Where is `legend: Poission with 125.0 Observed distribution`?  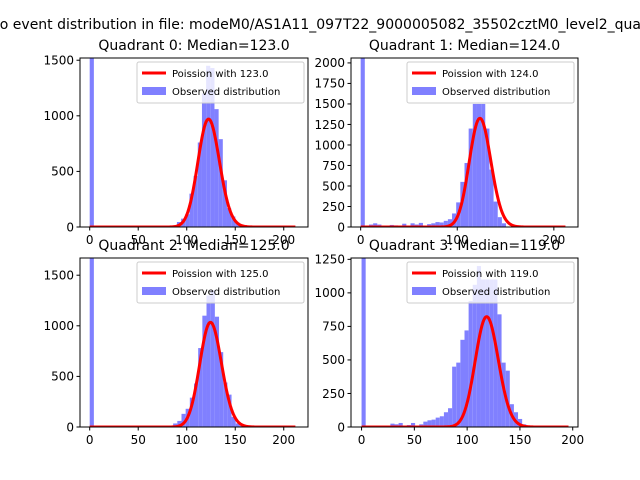
legend: Poission with 125.0 Observed distribution is located at coordinates (220, 282).